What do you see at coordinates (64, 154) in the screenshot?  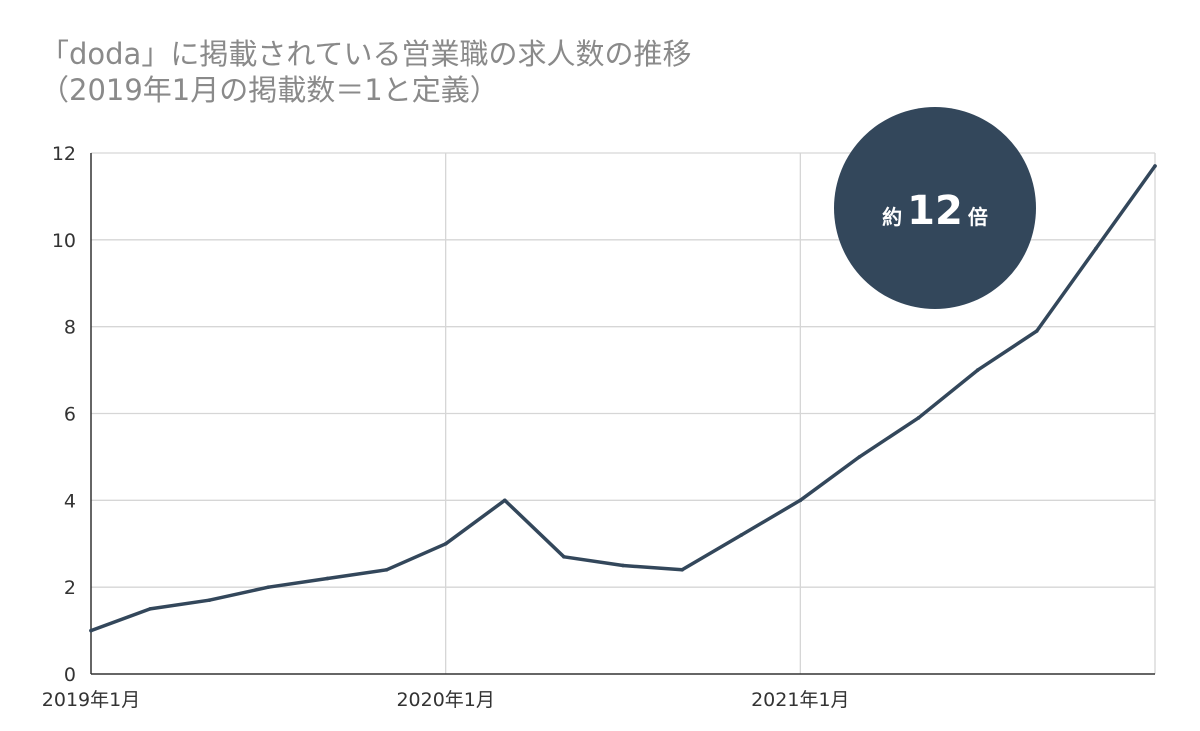 I see `y-tick-label-12: 12` at bounding box center [64, 154].